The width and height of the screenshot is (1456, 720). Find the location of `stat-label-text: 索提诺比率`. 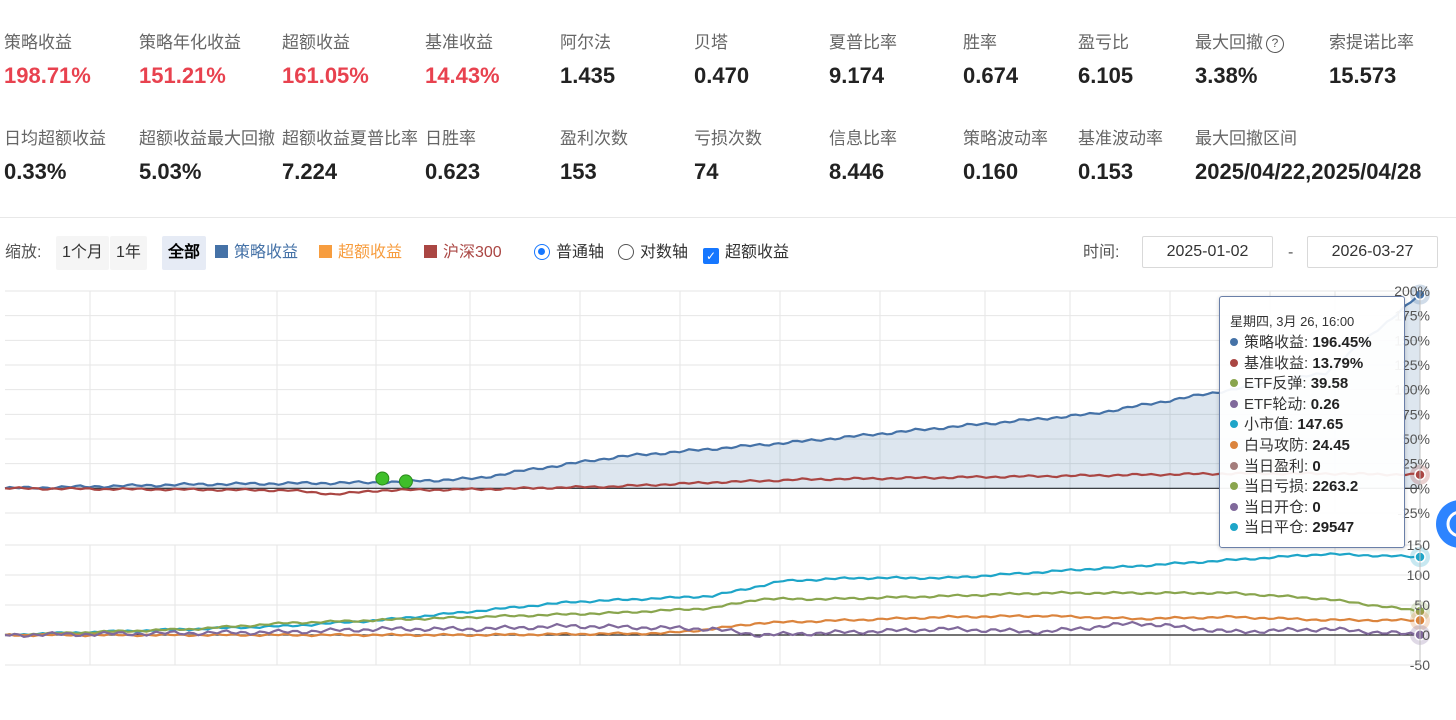

stat-label-text: 索提诺比率 is located at coordinates (1371, 42).